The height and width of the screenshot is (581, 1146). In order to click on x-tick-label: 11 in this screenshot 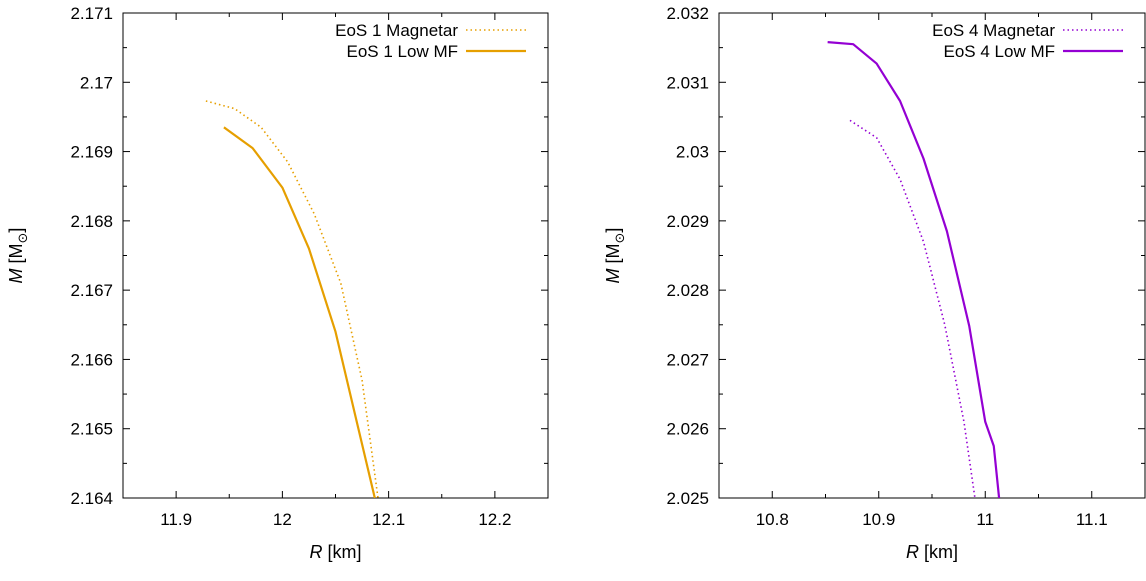, I will do `click(985, 519)`.